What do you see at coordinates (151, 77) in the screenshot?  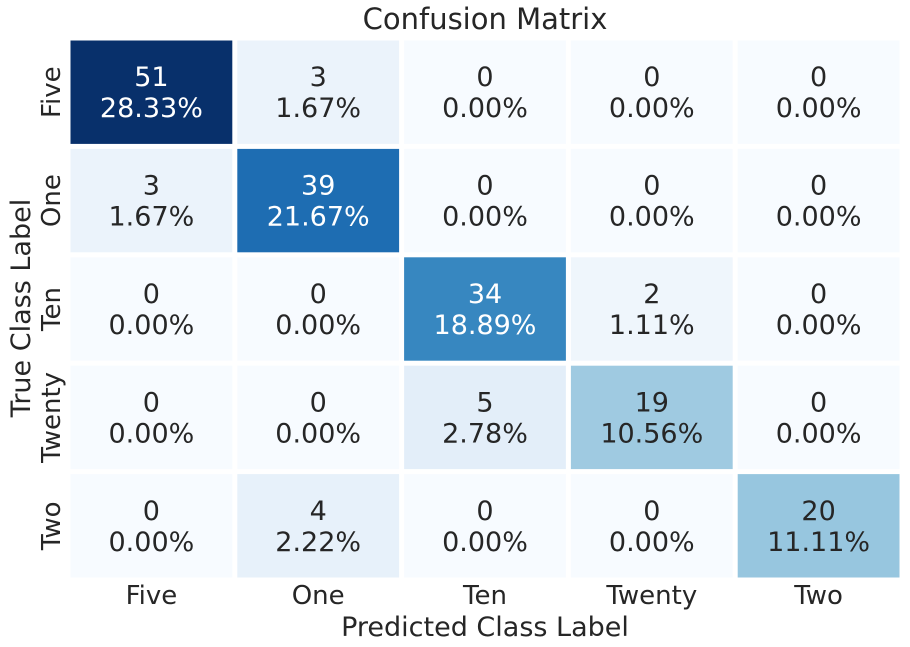 I see `cell-count-label-0-0: 51` at bounding box center [151, 77].